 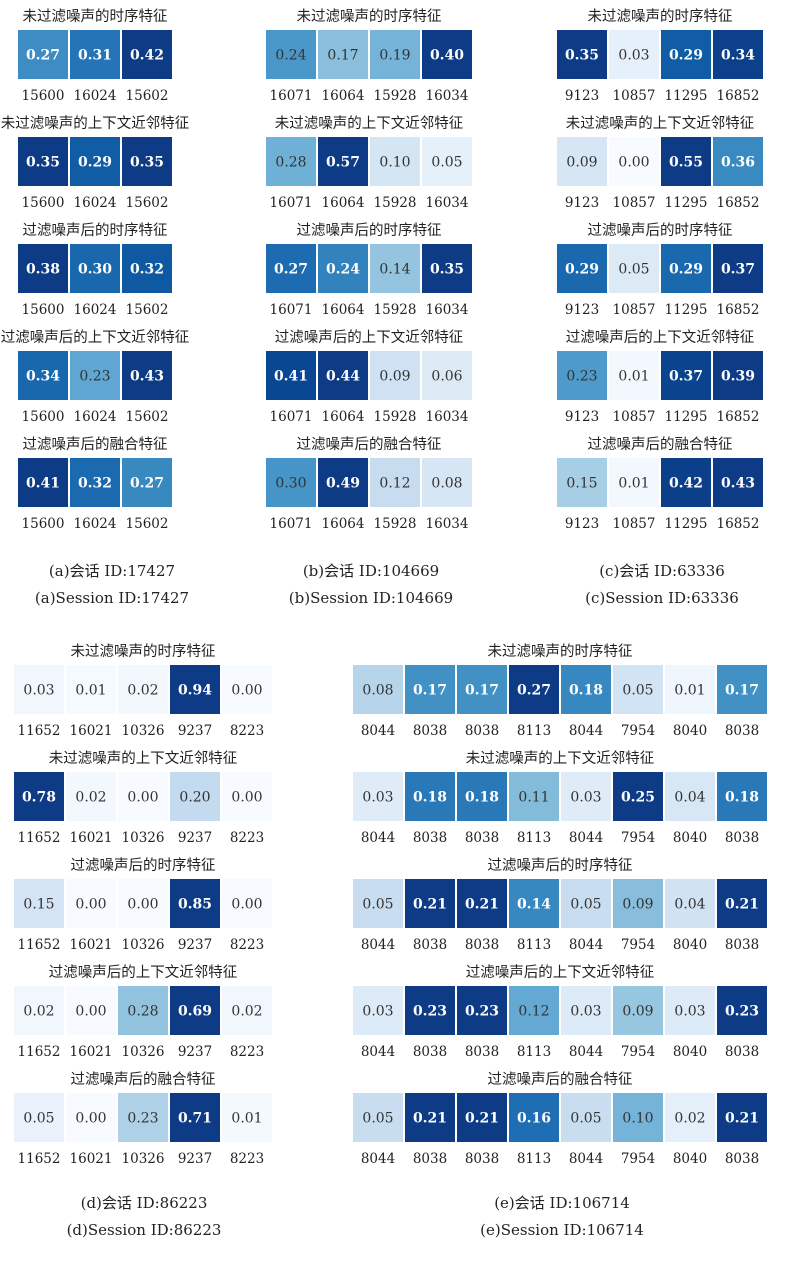 I want to click on heatmap-cell-value: 0.12, so click(x=533, y=1012).